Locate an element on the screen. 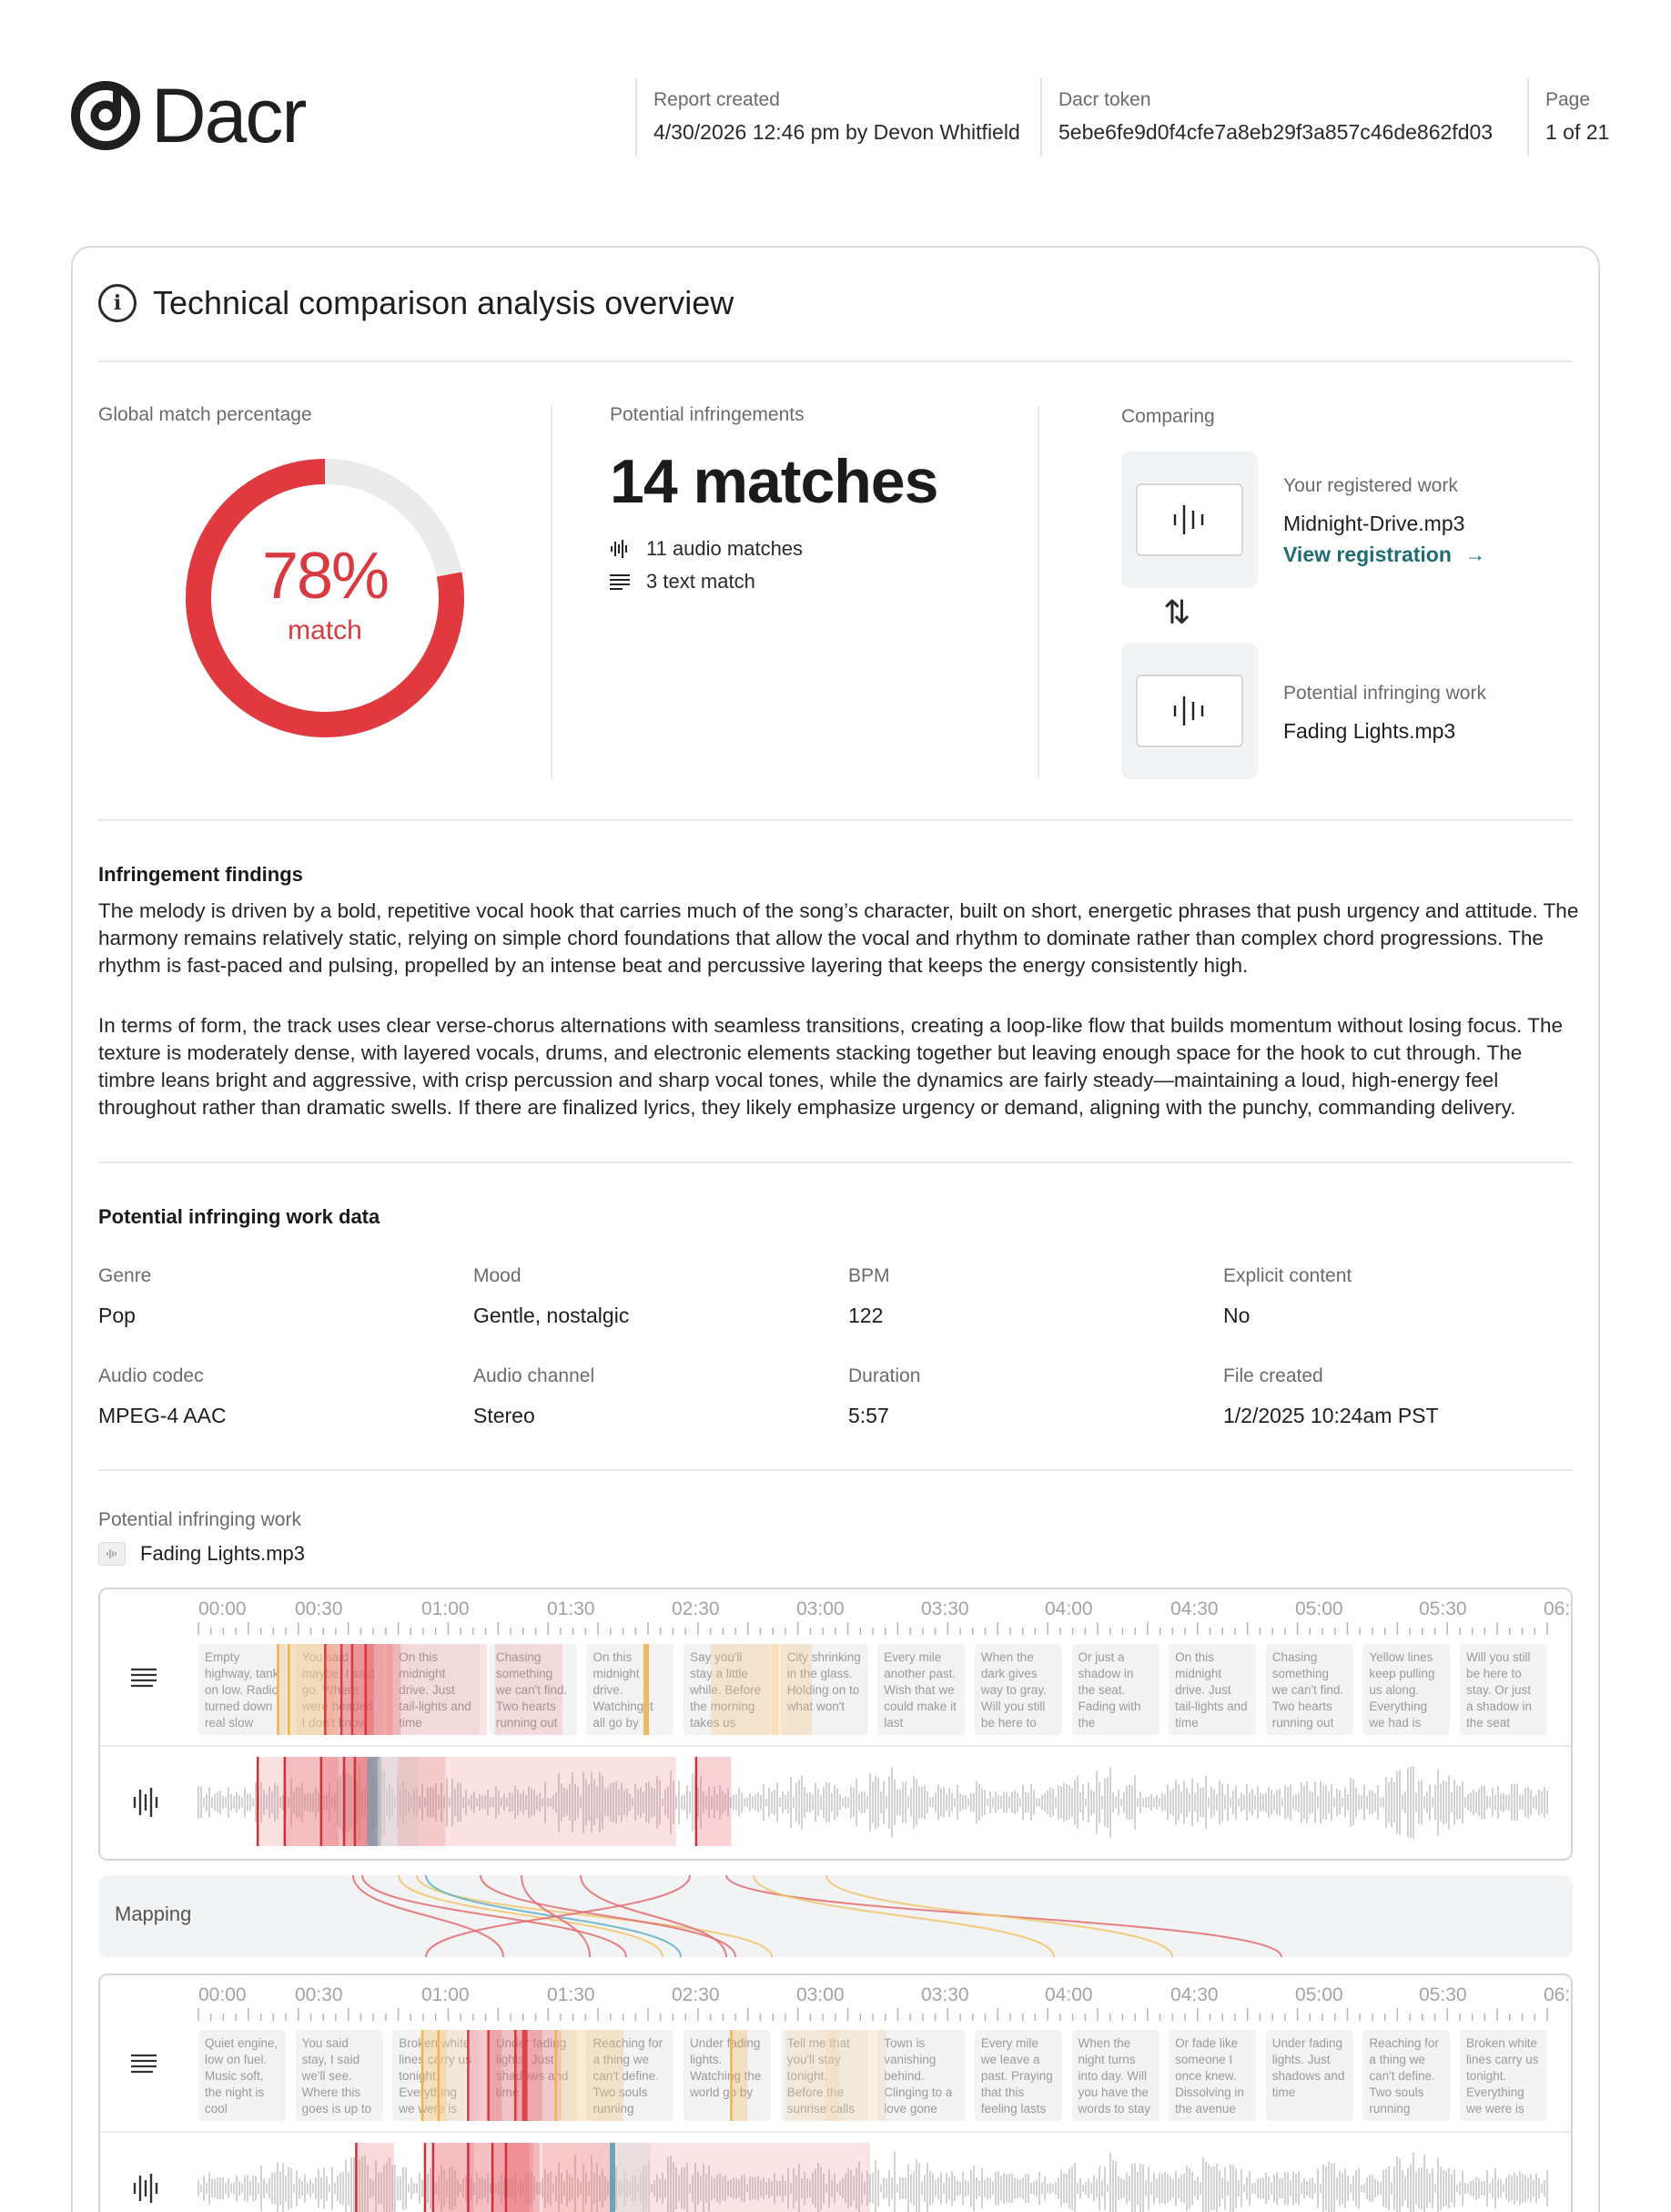 The width and height of the screenshot is (1671, 2212). channel-value: Stereo is located at coordinates (504, 1415).